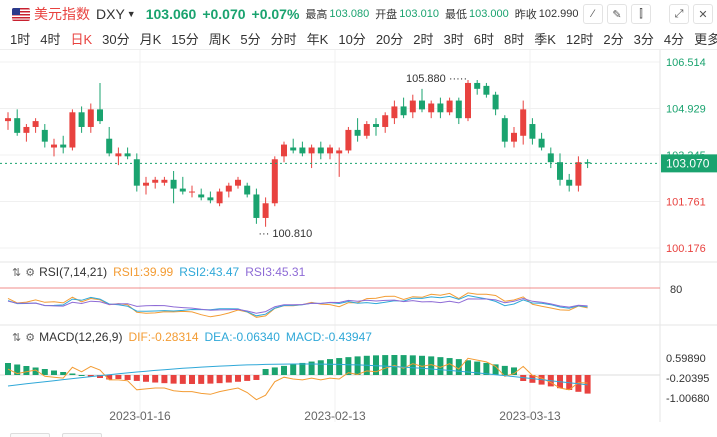 Image resolution: width=717 pixels, height=437 pixels. What do you see at coordinates (110, 14) in the screenshot?
I see `instrument-code: DXY` at bounding box center [110, 14].